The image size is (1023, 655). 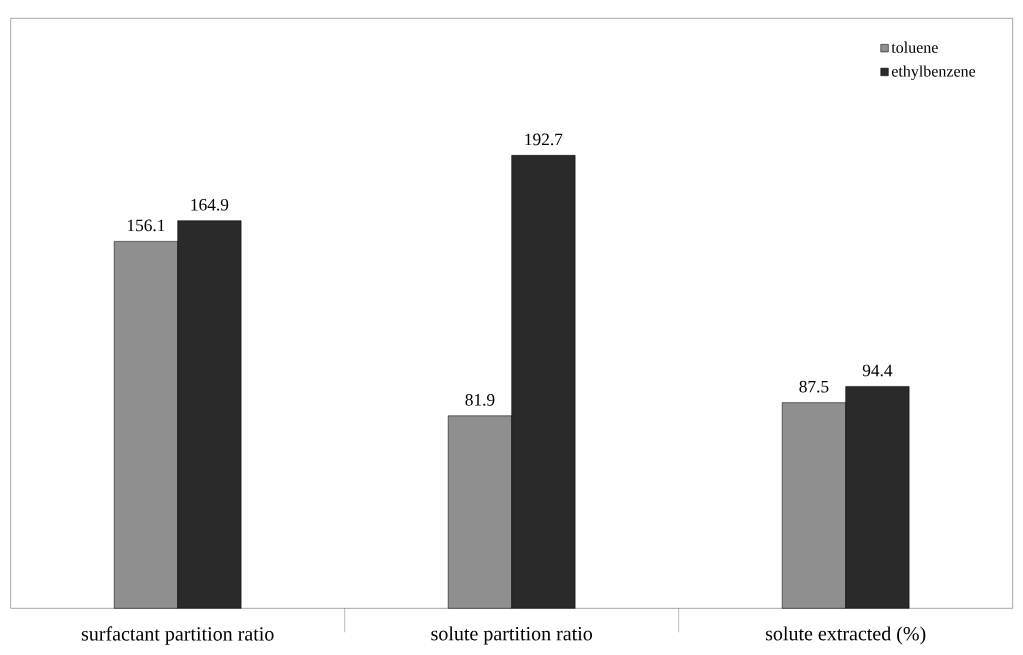 What do you see at coordinates (544, 139) in the screenshot?
I see `data-label: 192.7` at bounding box center [544, 139].